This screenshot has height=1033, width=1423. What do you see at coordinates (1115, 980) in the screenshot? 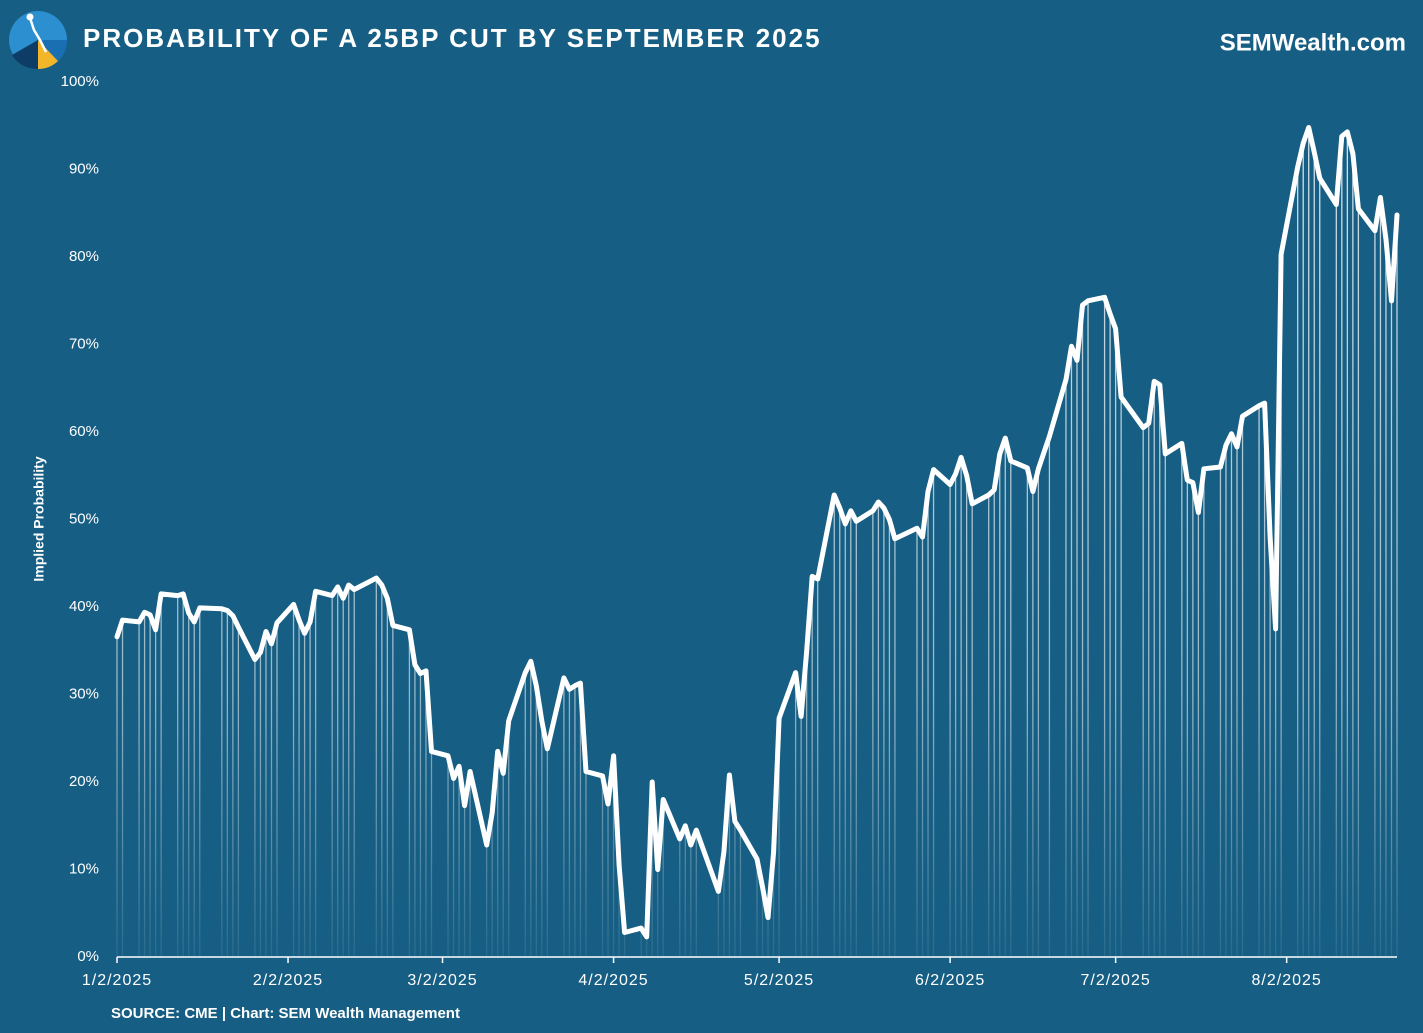
I see `x-tick-label: 7/2/2025` at bounding box center [1115, 980].